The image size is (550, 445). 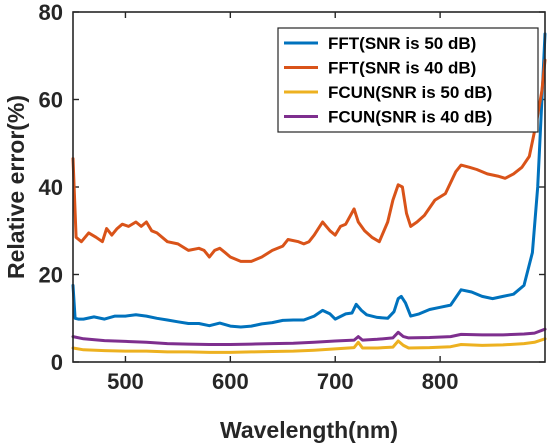 I want to click on legend-box, so click(x=408, y=80).